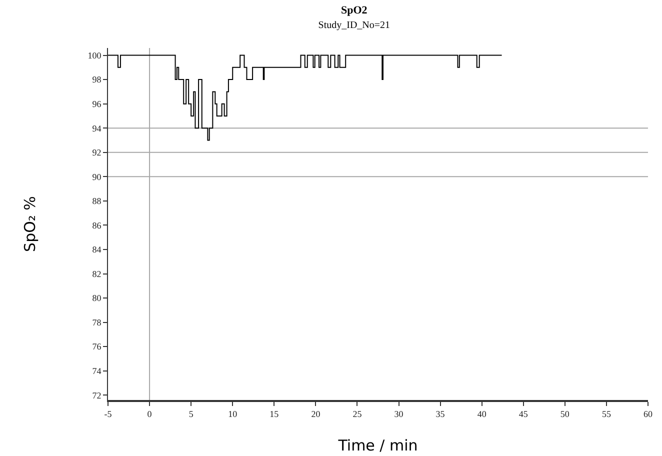 This screenshot has height=456, width=662. I want to click on y-tick-label: 94, so click(97, 128).